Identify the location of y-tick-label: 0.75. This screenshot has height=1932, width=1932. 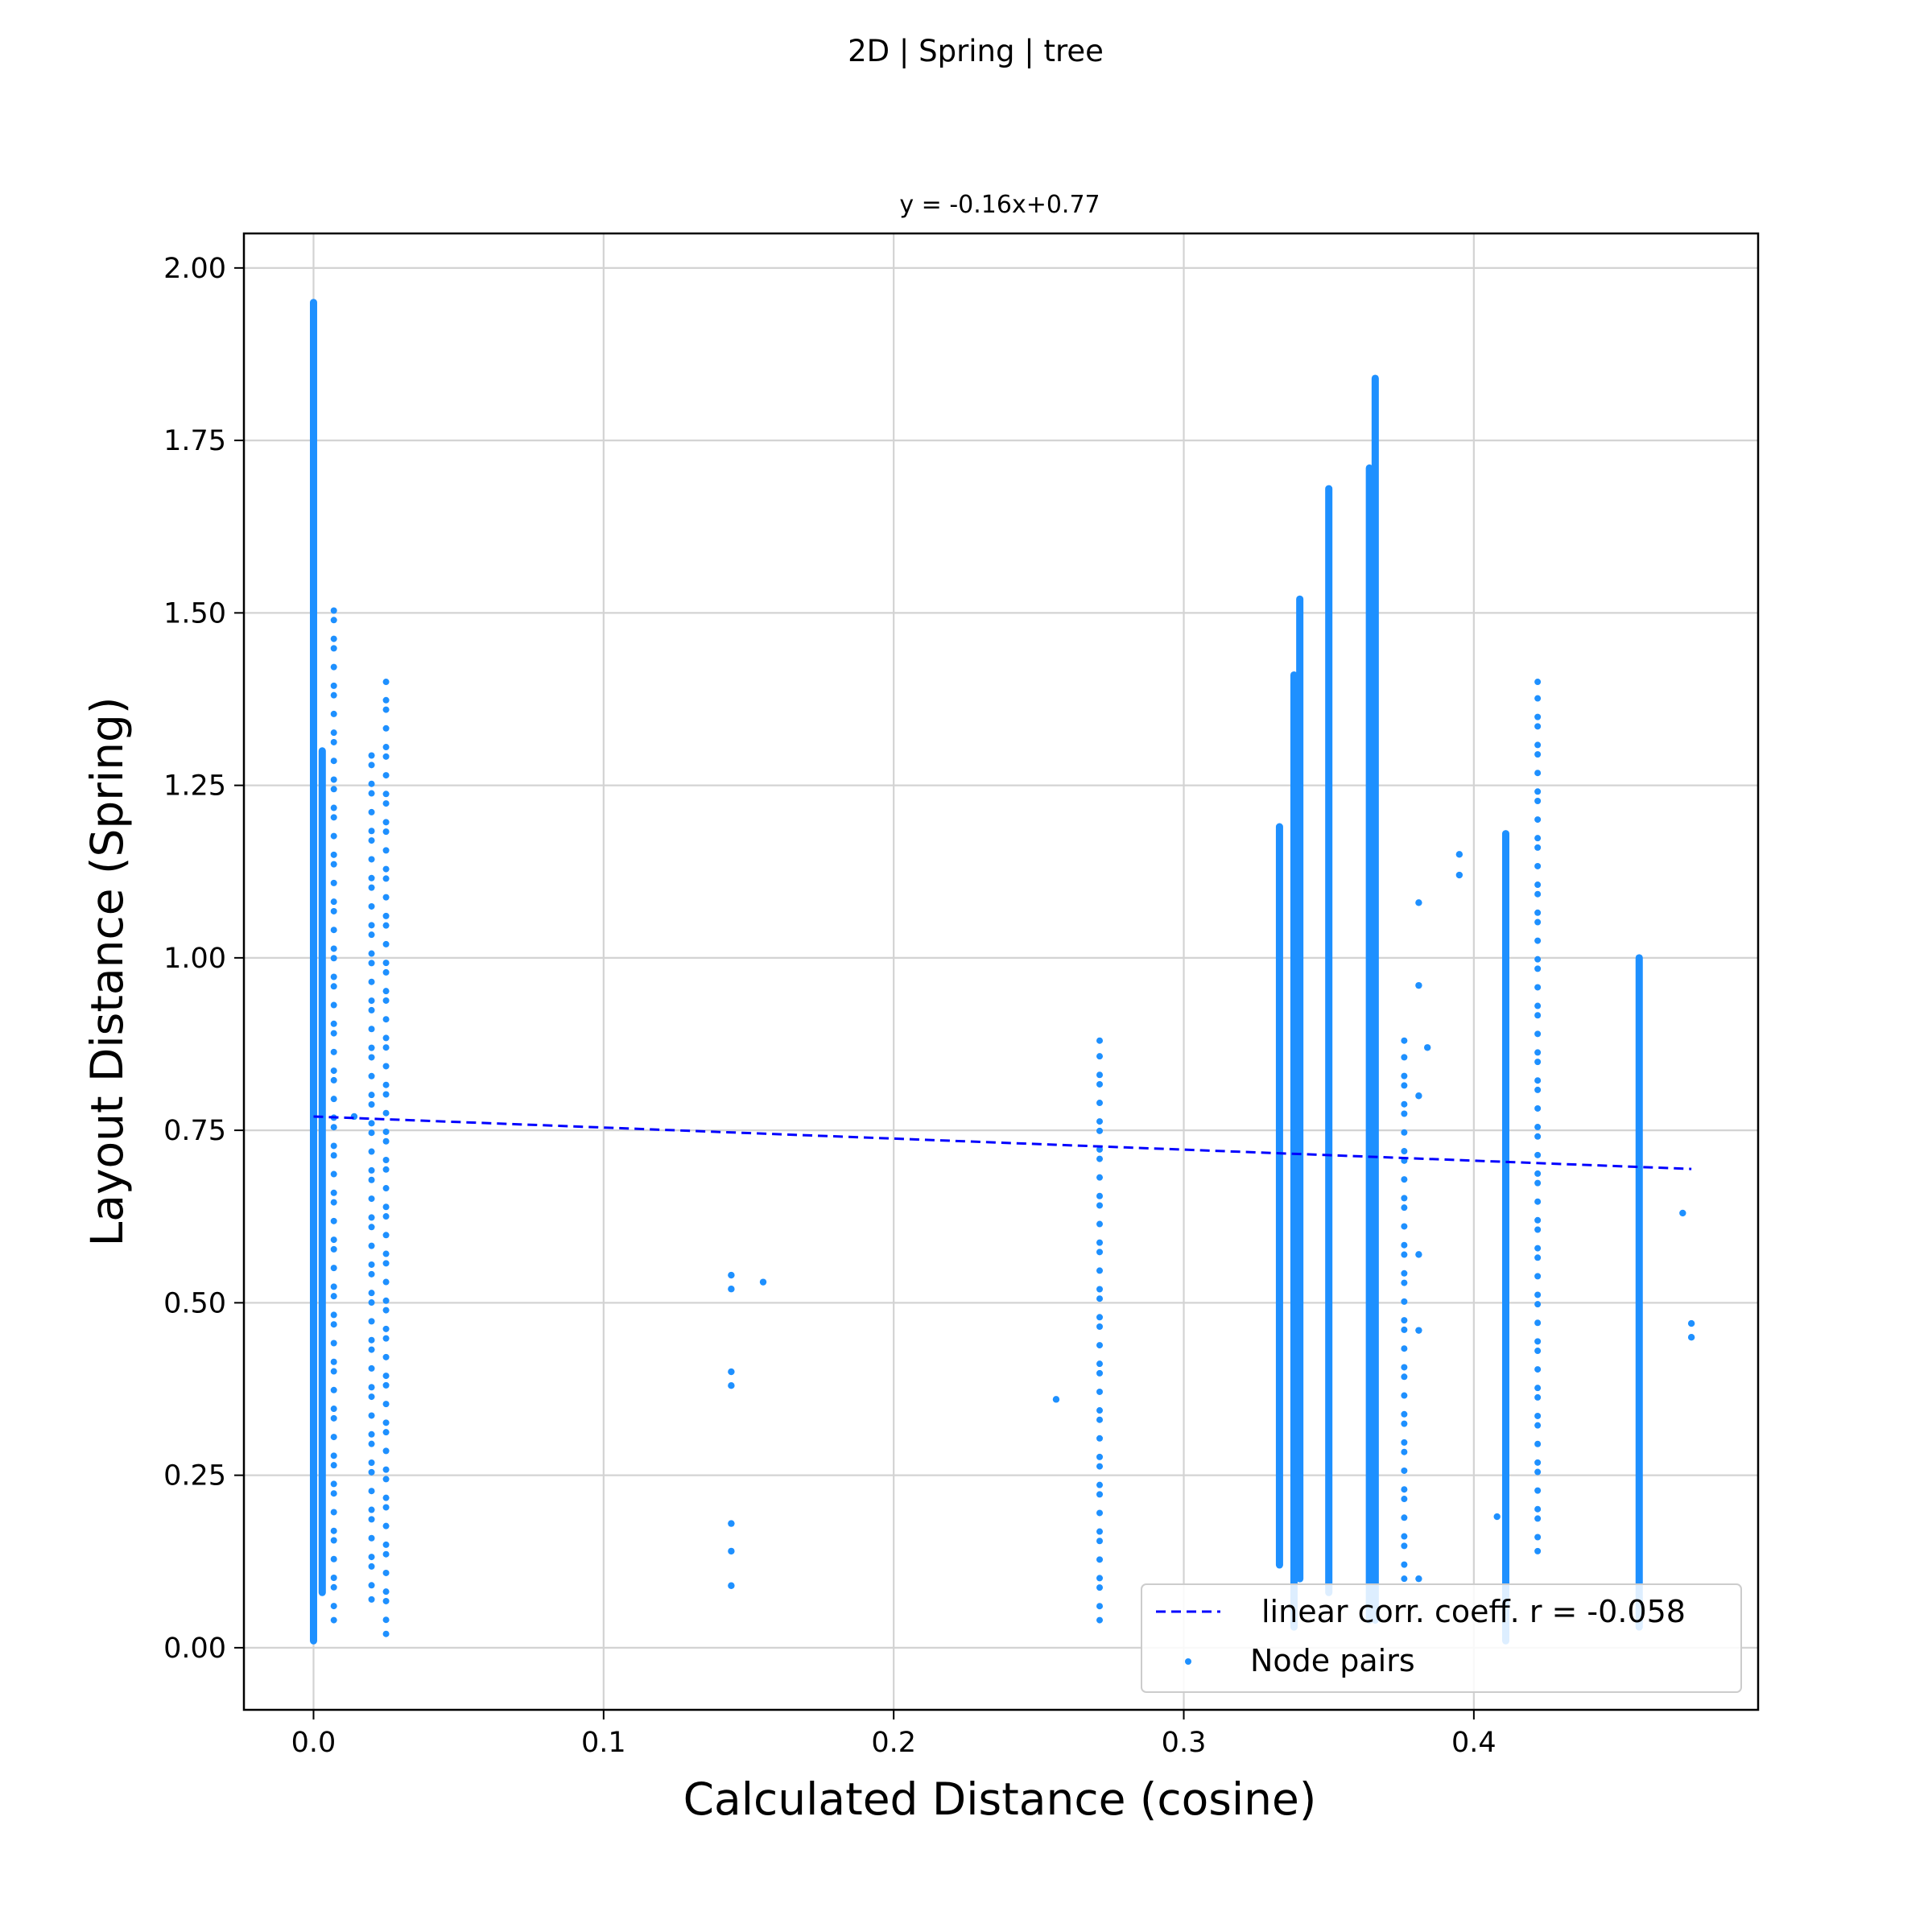
(194, 1131).